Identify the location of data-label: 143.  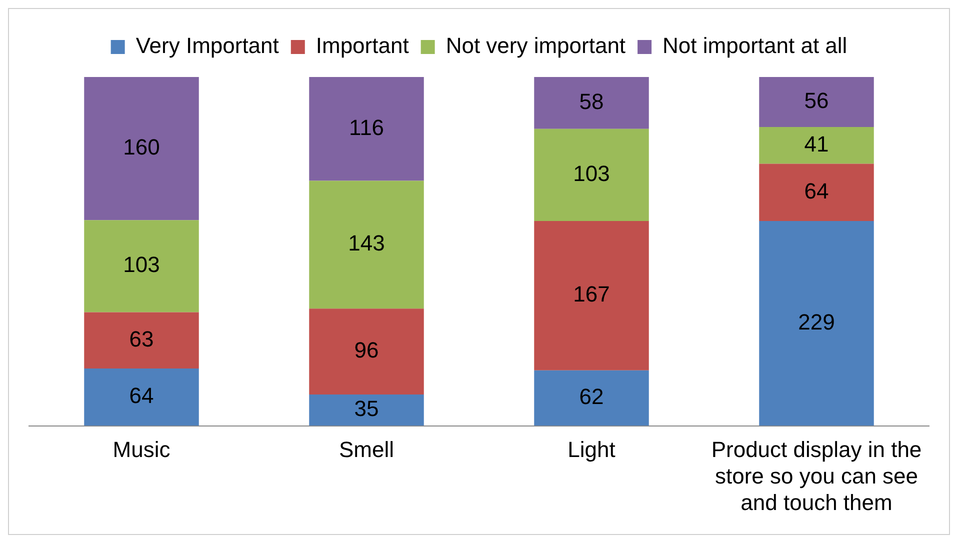
(366, 243).